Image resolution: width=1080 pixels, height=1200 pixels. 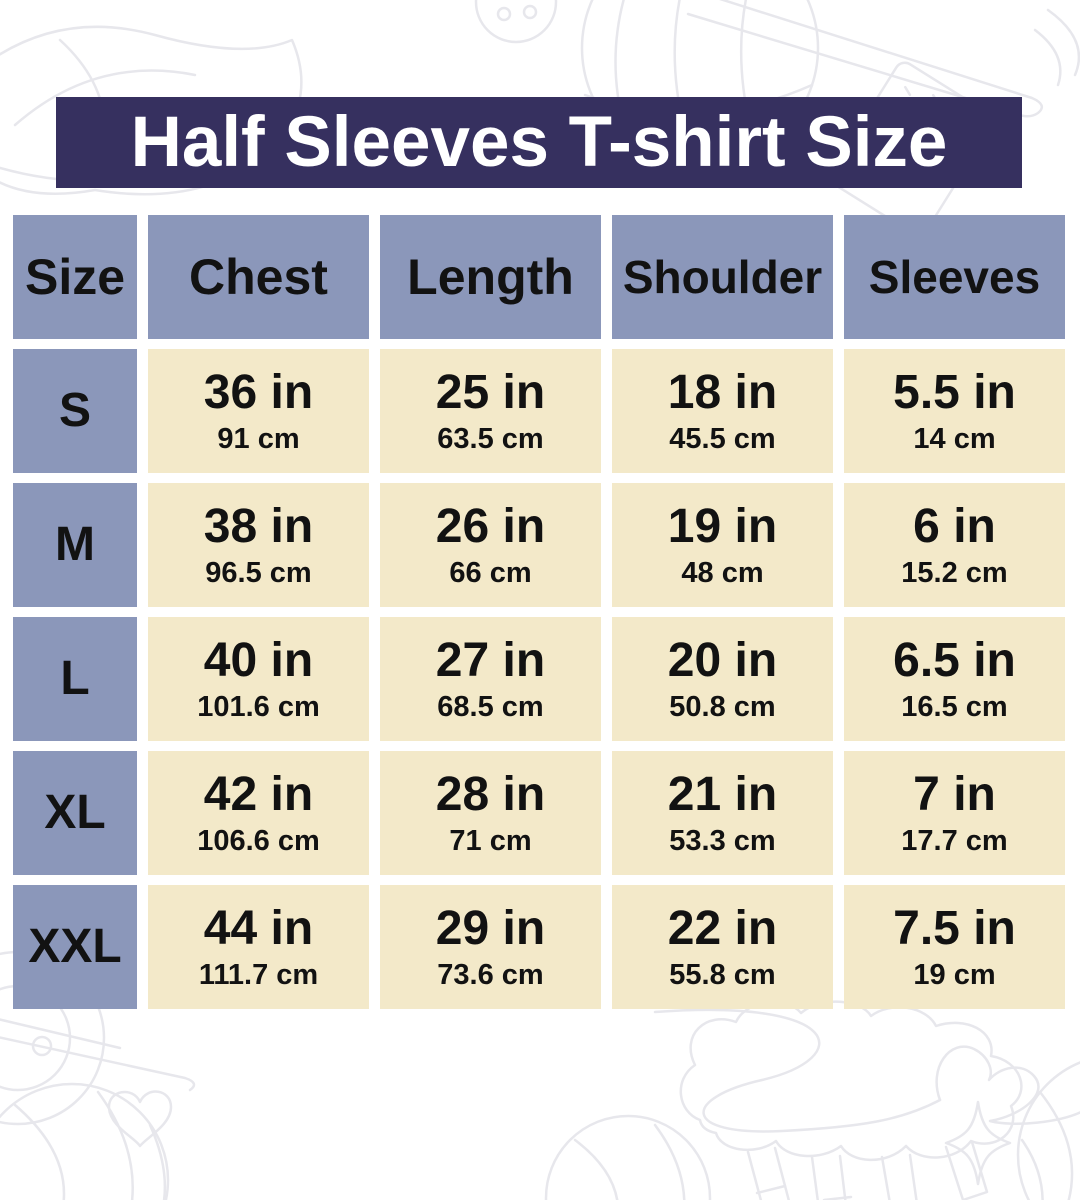 I want to click on column-header-size: Size, so click(x=75, y=277).